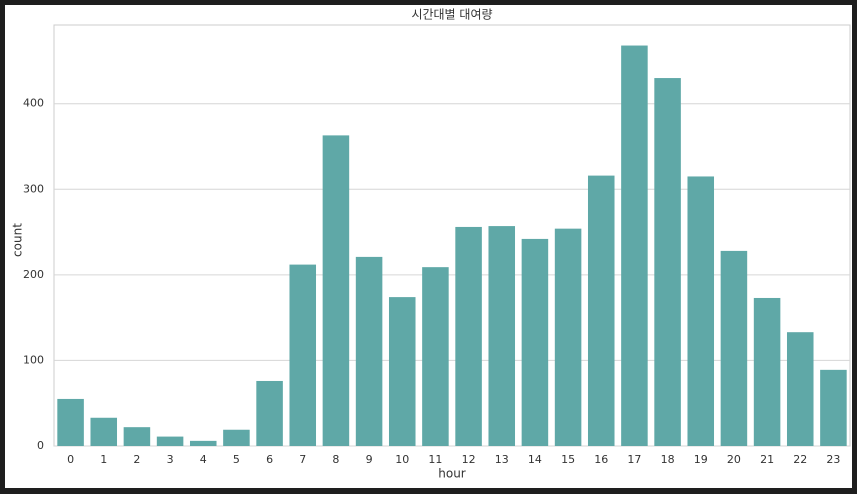 The height and width of the screenshot is (494, 857). What do you see at coordinates (136, 459) in the screenshot?
I see `x-tick-label: 2` at bounding box center [136, 459].